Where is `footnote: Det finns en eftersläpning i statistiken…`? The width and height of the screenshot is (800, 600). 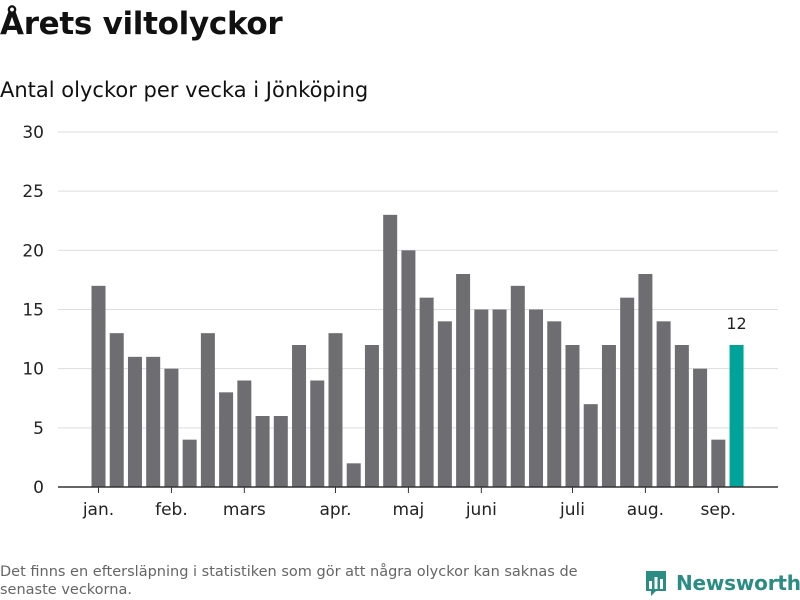 footnote: Det finns en eftersläpning i statistiken… is located at coordinates (289, 581).